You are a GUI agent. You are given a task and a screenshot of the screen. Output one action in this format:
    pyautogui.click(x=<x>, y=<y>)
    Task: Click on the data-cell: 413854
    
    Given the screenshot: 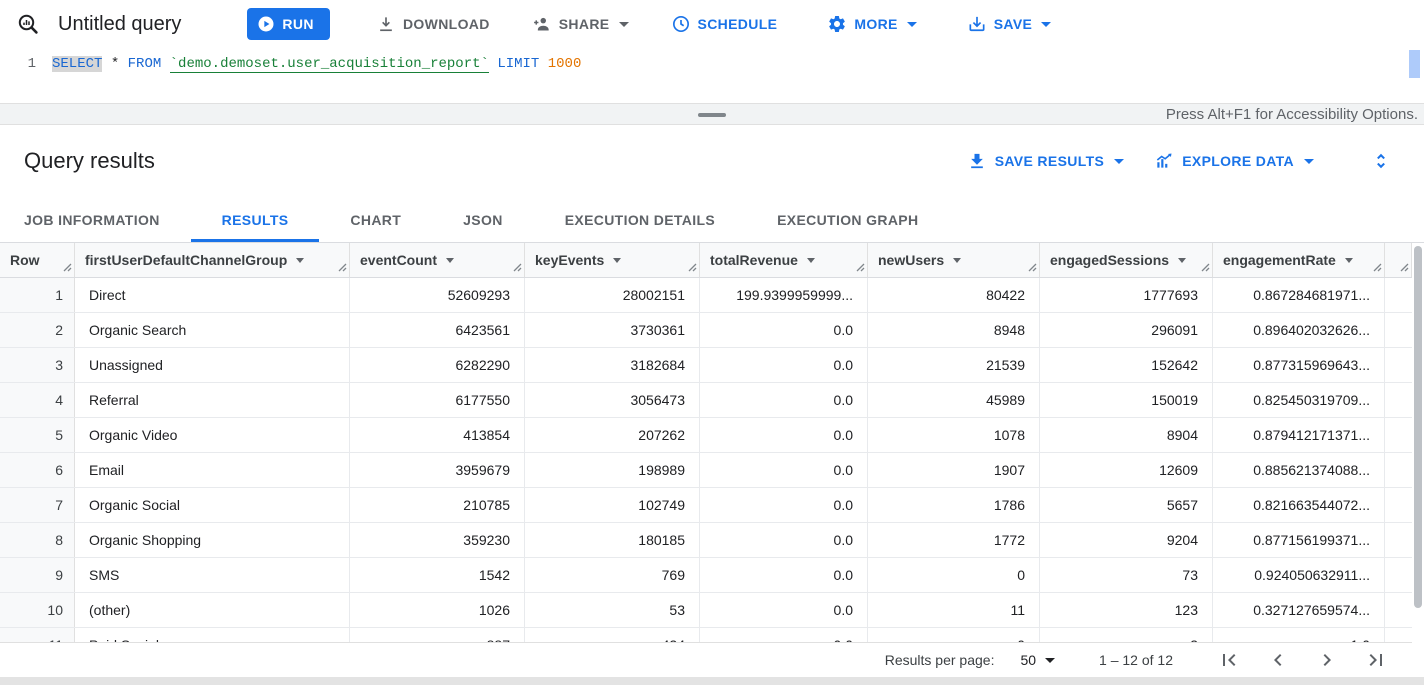 What is the action you would take?
    pyautogui.click(x=437, y=435)
    